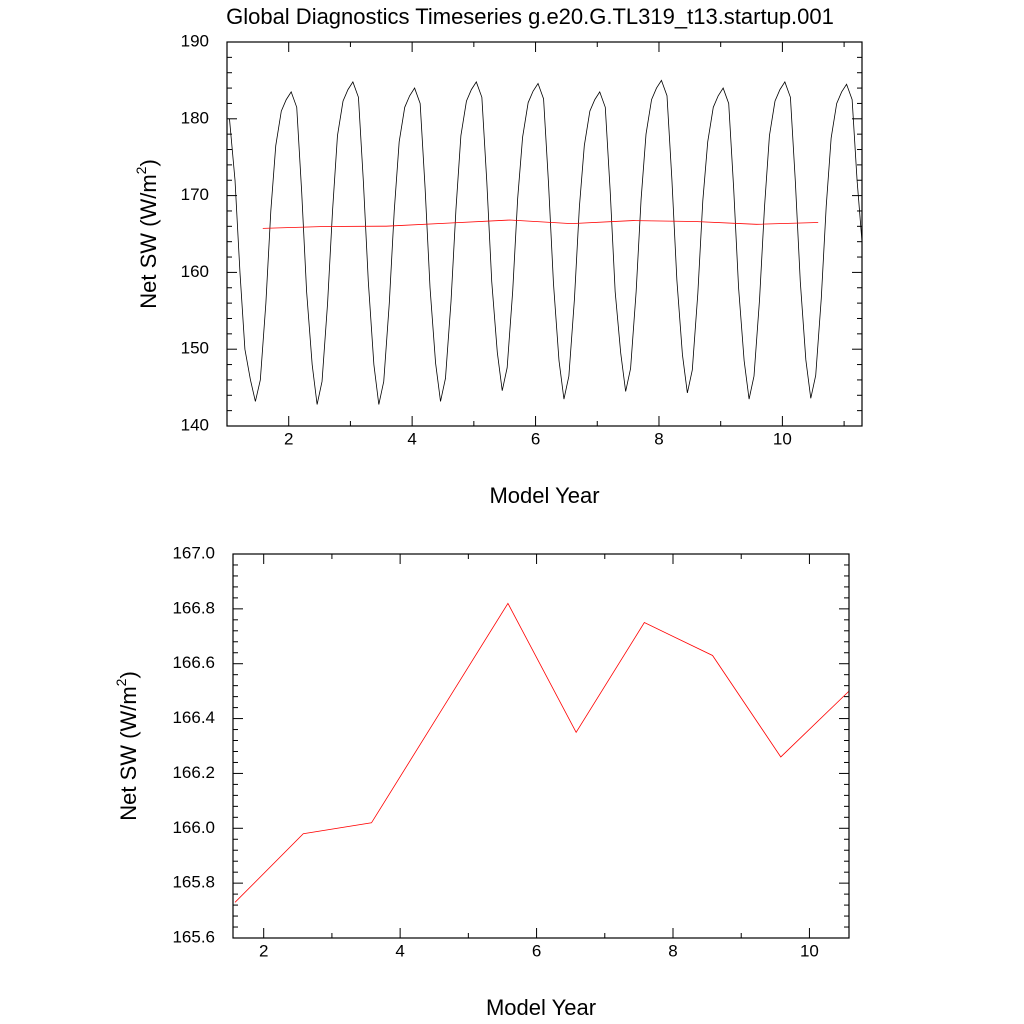 This screenshot has height=1024, width=1024. What do you see at coordinates (195, 424) in the screenshot?
I see `y-tick-label: 140` at bounding box center [195, 424].